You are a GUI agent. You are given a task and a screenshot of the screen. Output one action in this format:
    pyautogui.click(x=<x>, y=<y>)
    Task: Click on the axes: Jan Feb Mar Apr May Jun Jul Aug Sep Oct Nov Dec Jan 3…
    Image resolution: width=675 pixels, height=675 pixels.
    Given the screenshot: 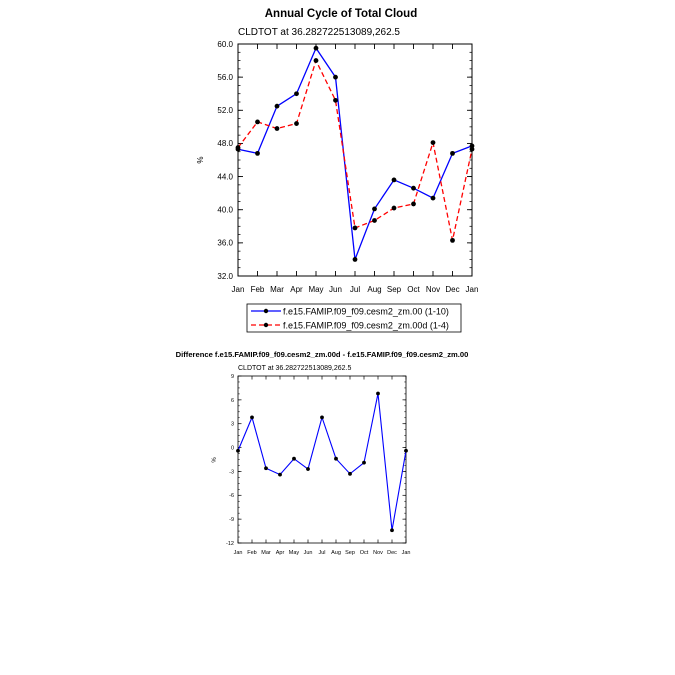 What is the action you would take?
    pyautogui.click(x=347, y=167)
    